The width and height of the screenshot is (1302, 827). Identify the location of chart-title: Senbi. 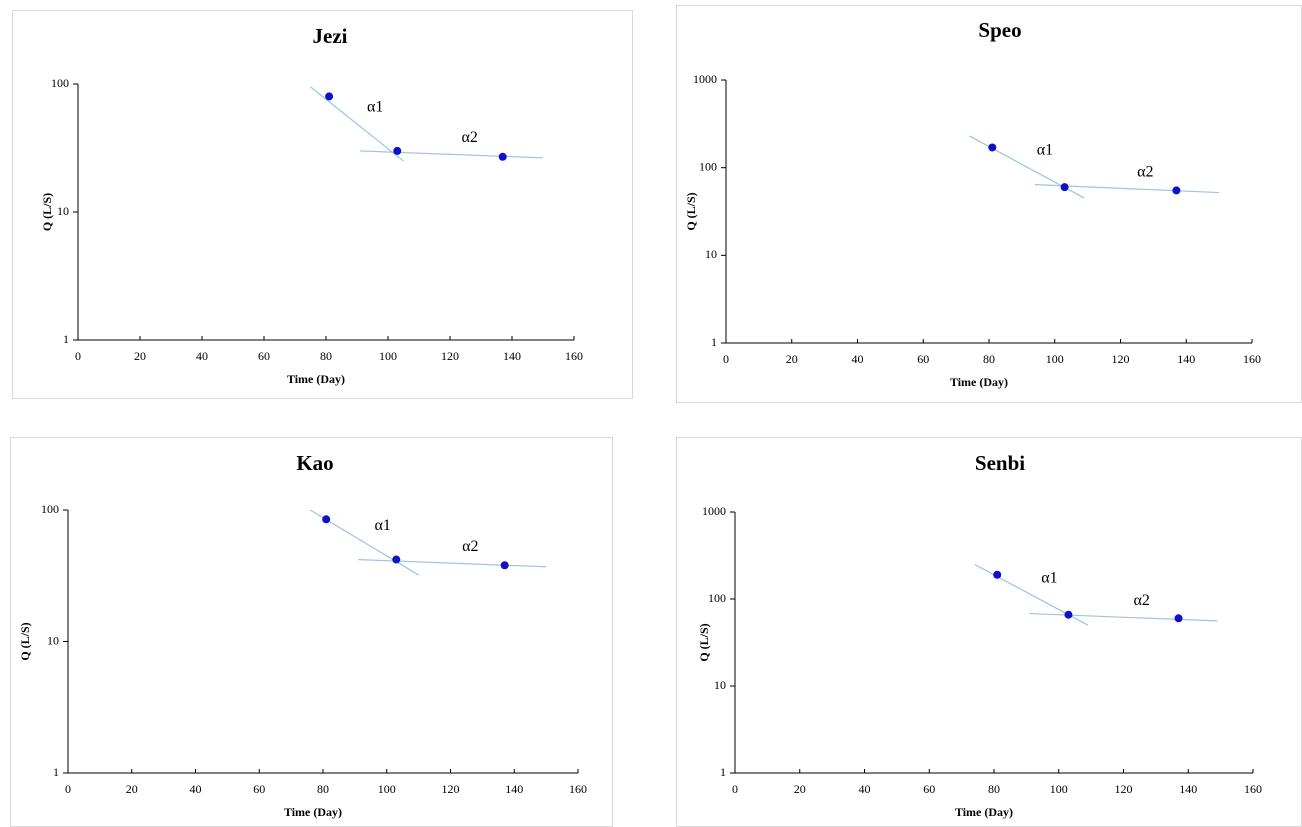
(1000, 463).